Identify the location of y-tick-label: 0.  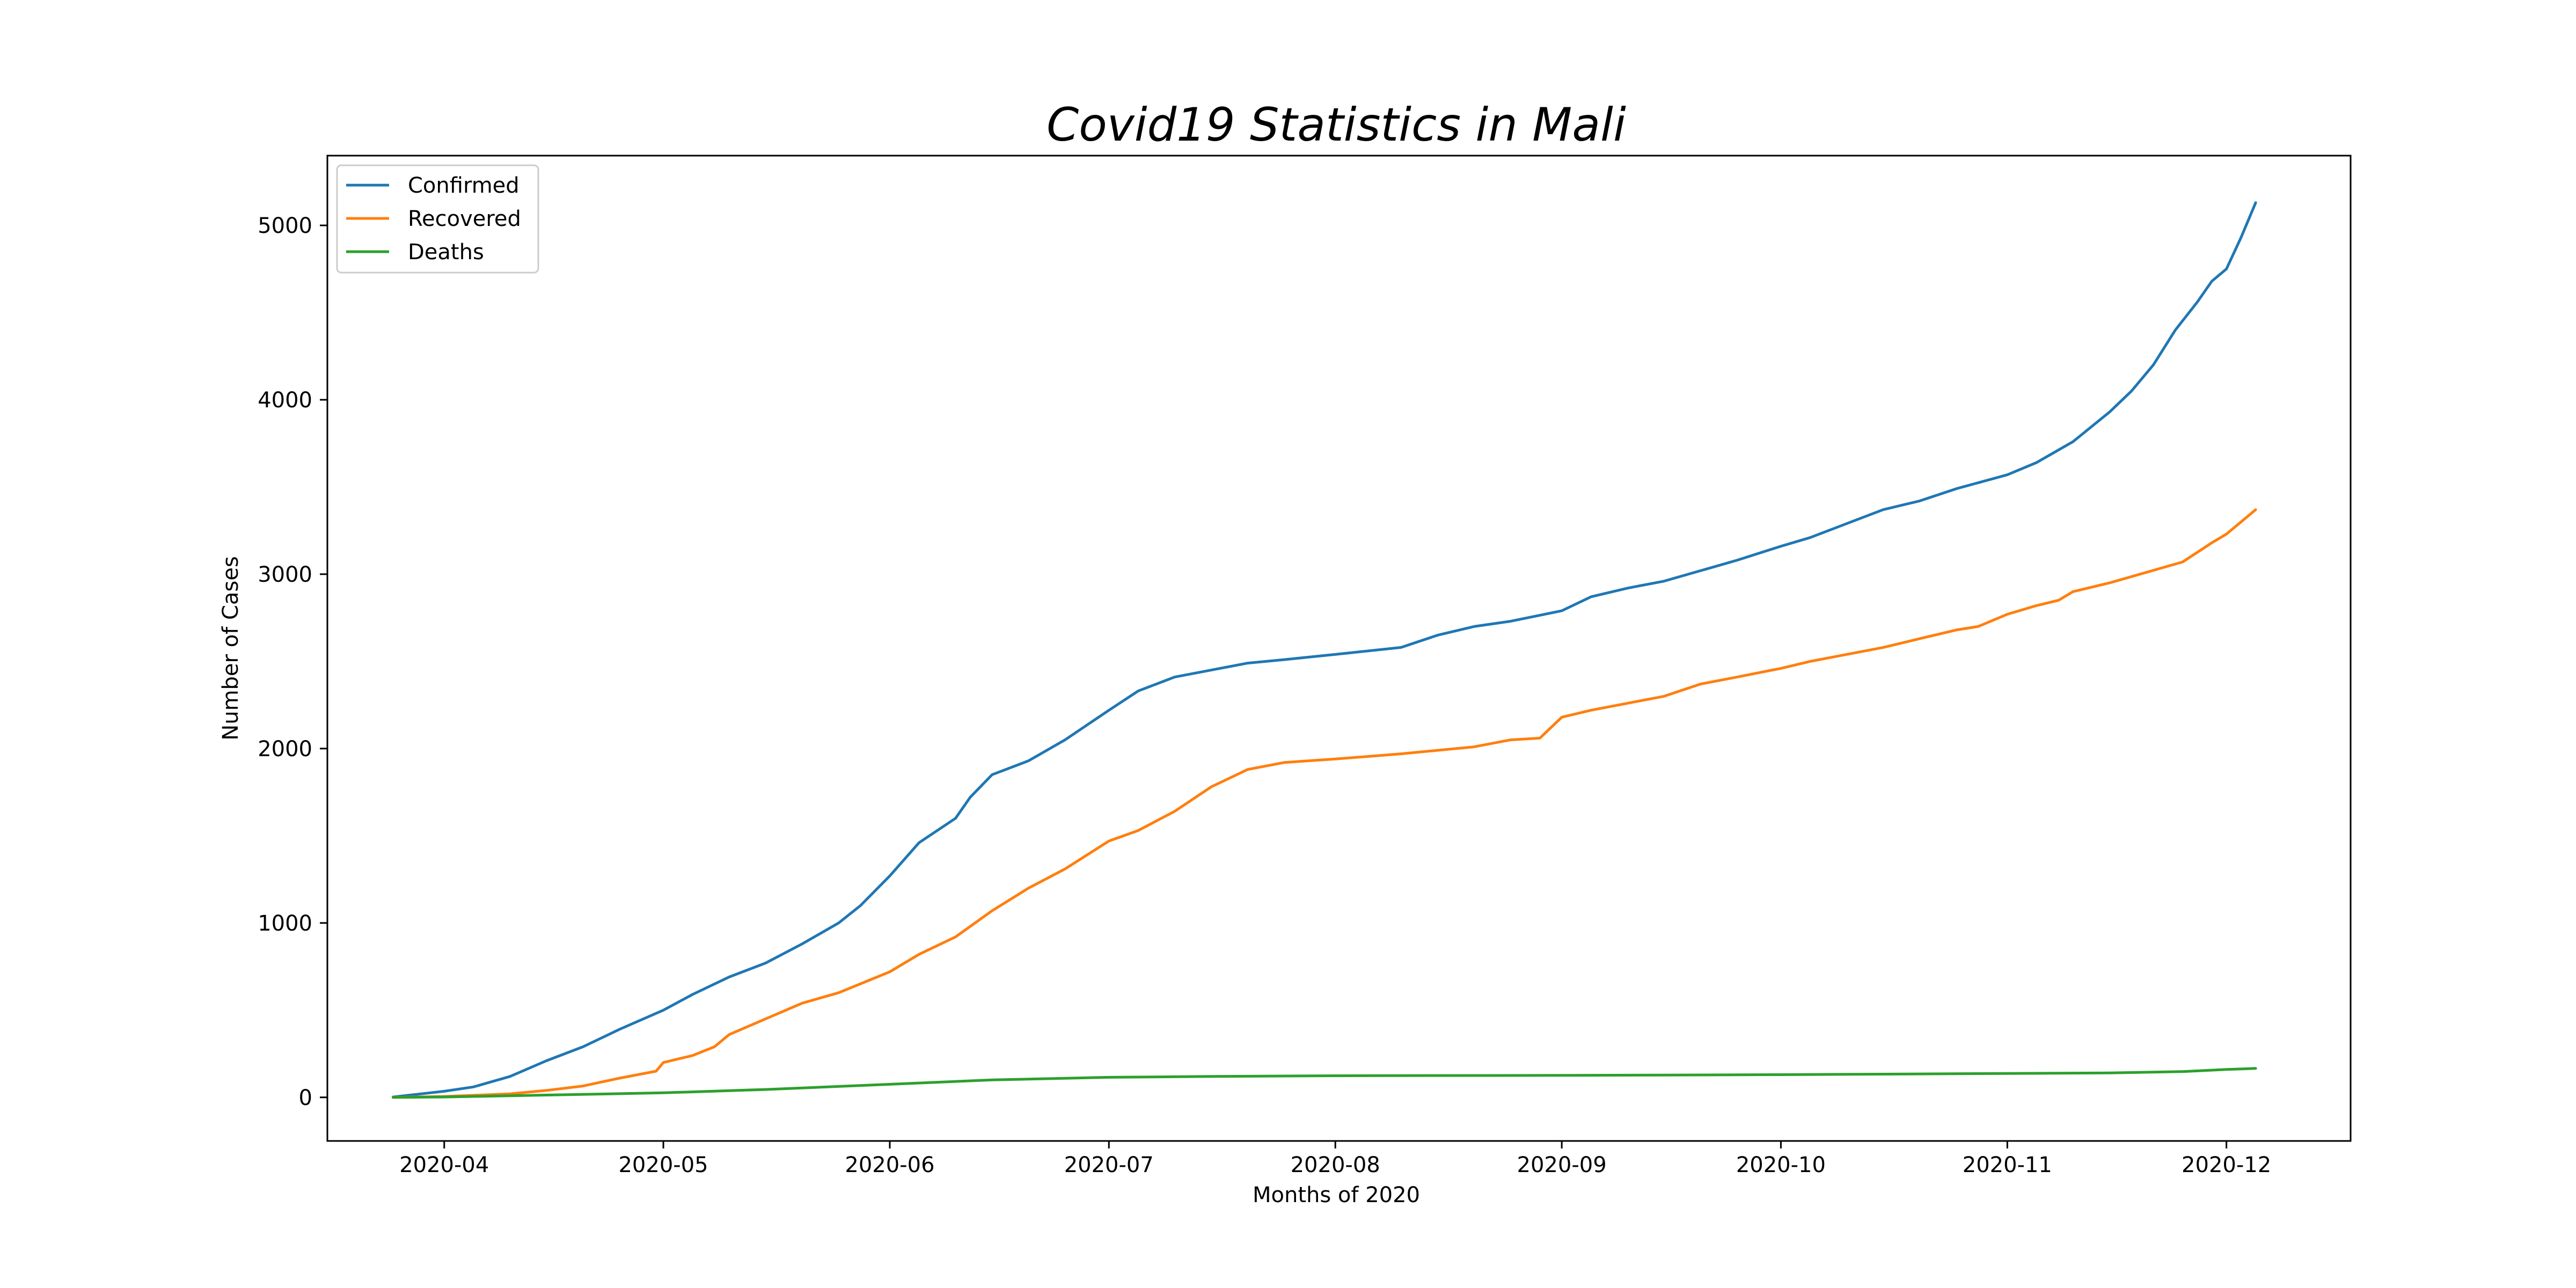
(305, 1098).